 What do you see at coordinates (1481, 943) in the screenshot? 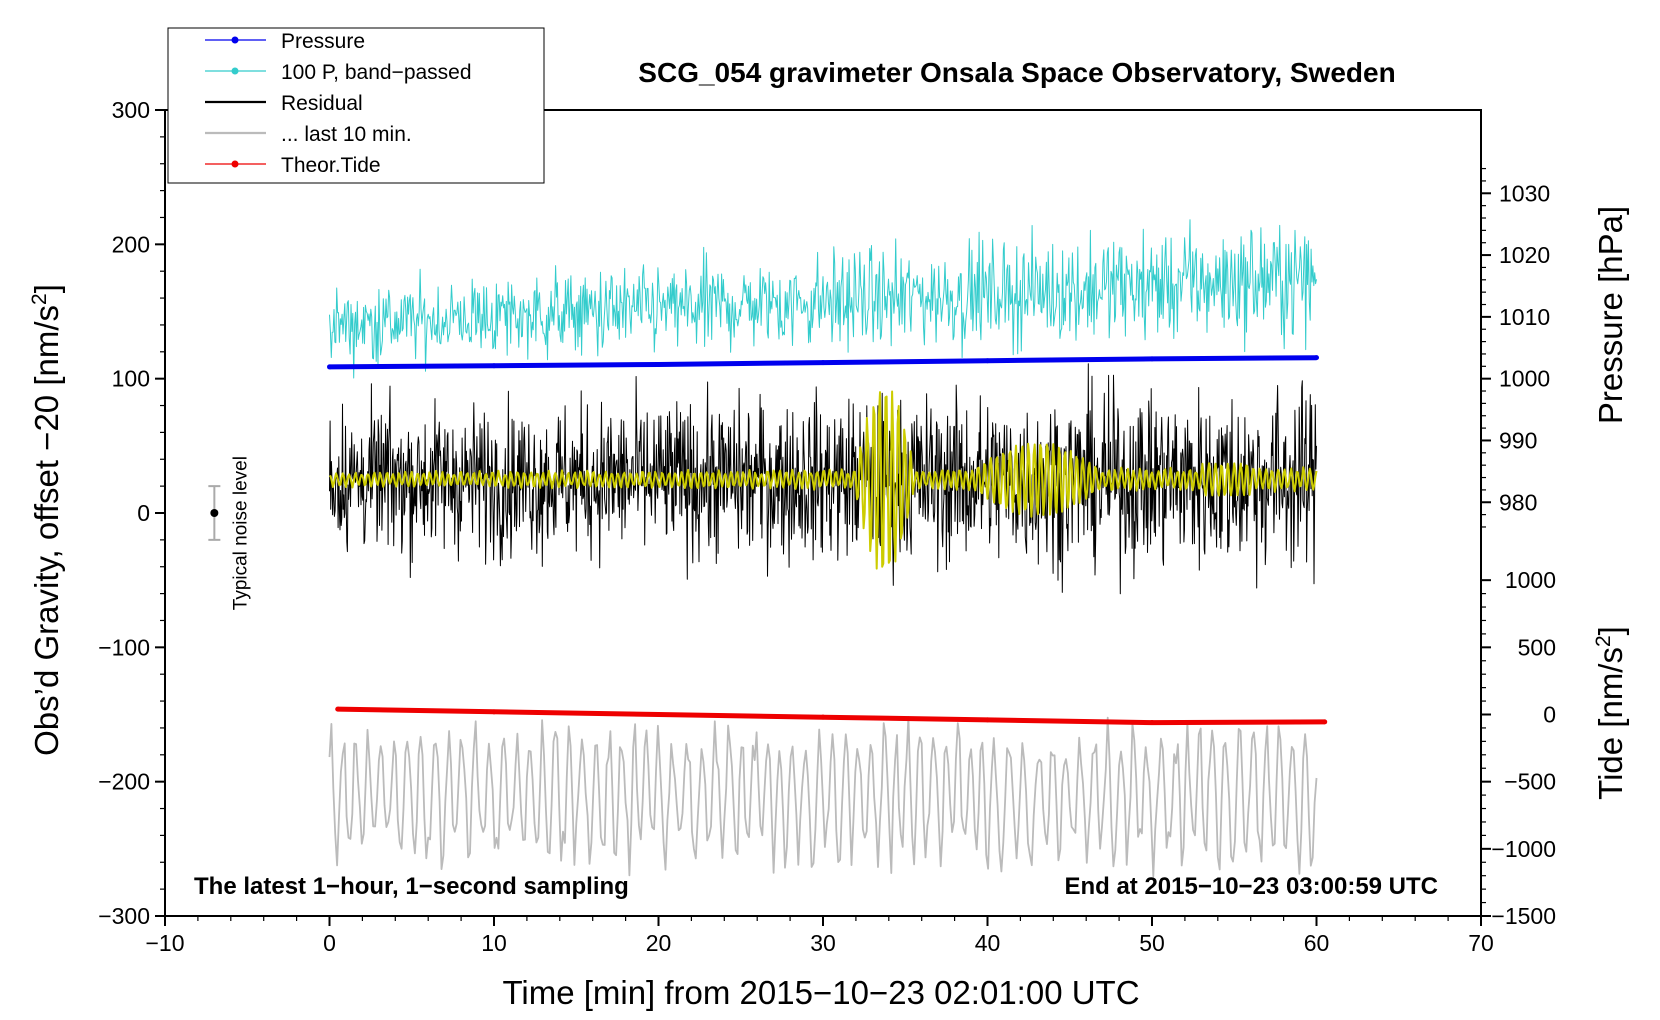
I see `x-tick-label: 70` at bounding box center [1481, 943].